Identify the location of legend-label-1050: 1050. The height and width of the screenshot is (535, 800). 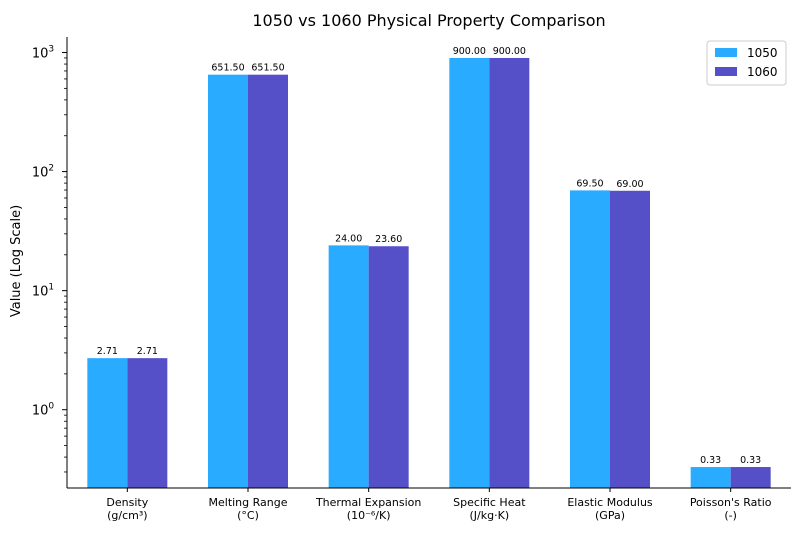
(762, 53).